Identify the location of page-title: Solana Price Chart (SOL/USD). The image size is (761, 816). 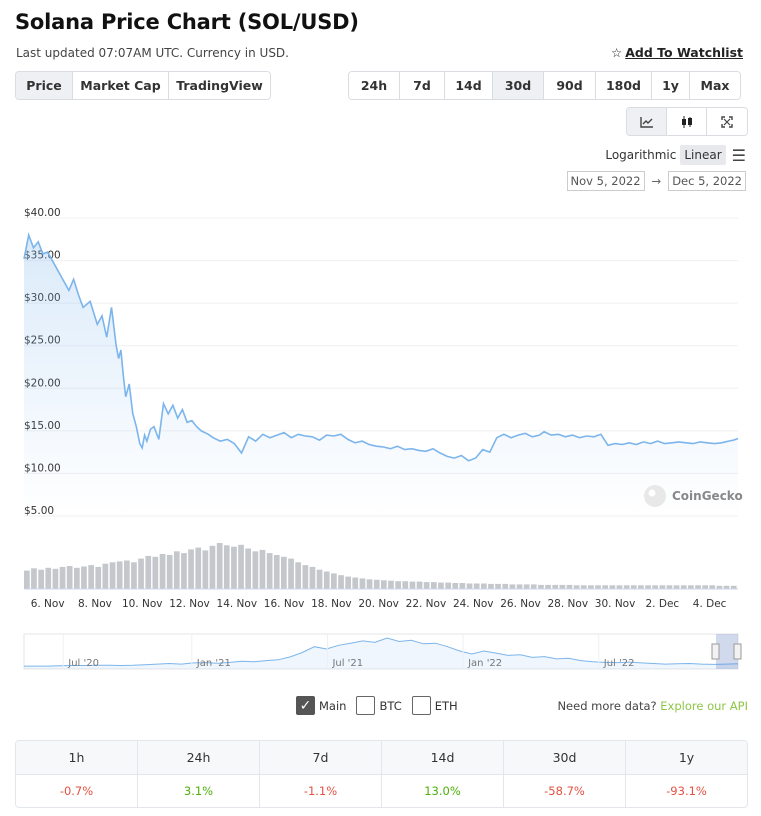
(187, 22).